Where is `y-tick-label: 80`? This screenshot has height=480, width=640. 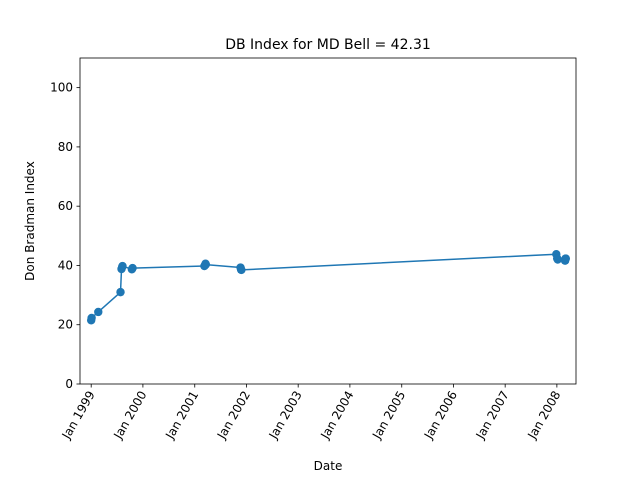 y-tick-label: 80 is located at coordinates (65, 147).